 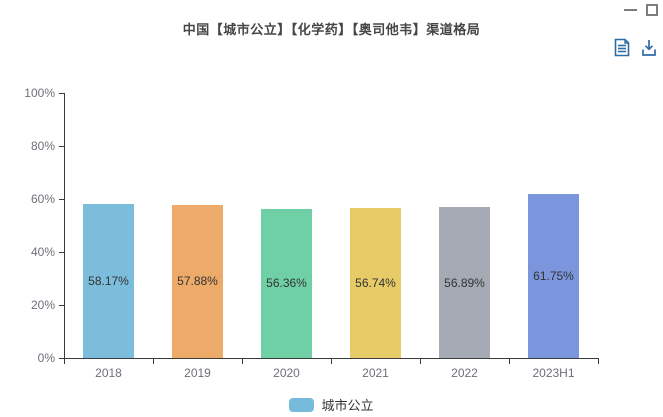 What do you see at coordinates (286, 283) in the screenshot?
I see `bar-2020` at bounding box center [286, 283].